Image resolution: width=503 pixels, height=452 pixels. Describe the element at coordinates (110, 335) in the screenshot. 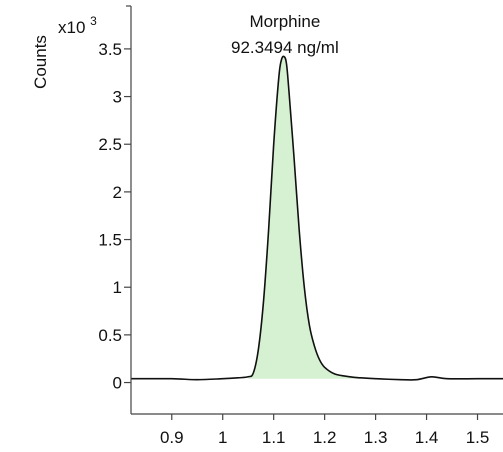

I see `y-tick-label: 0.5` at that location.